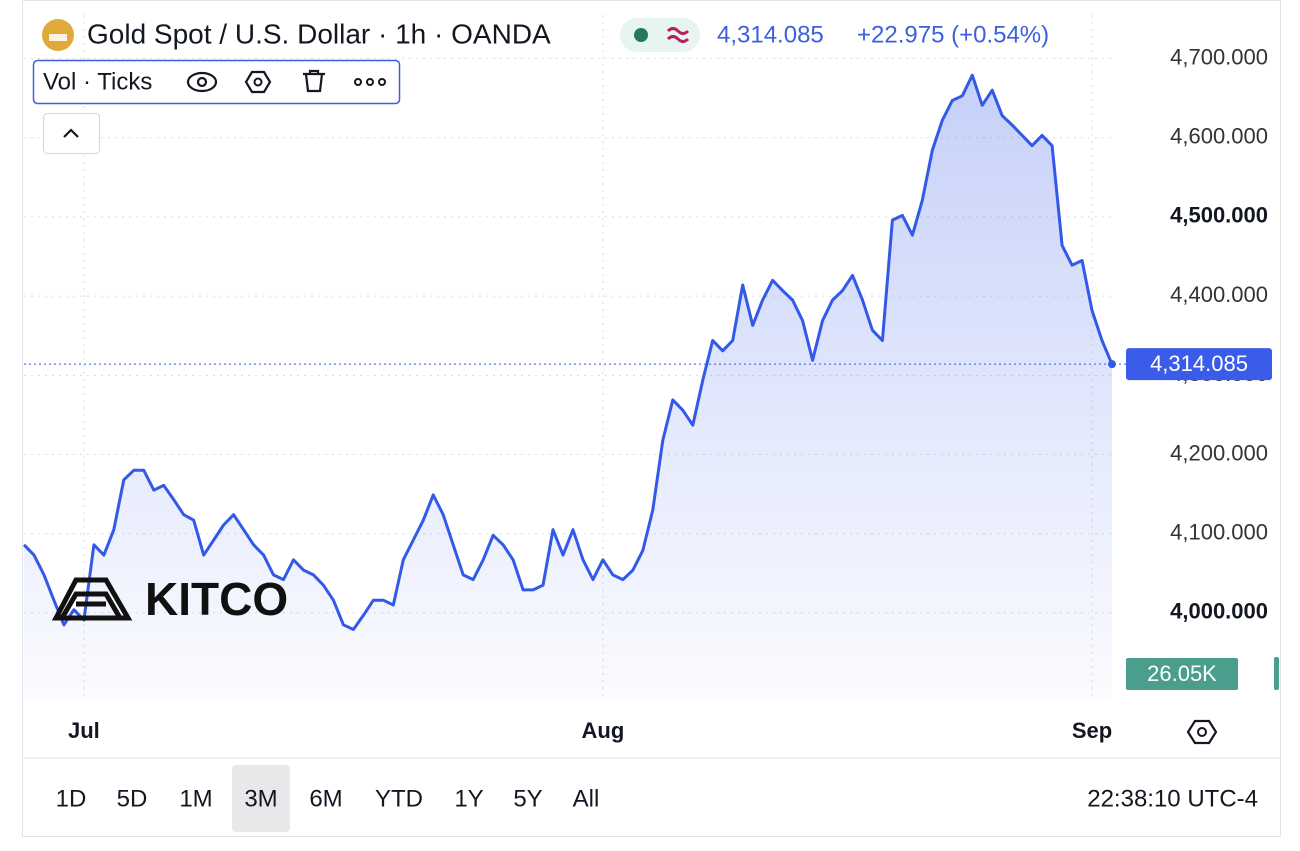 The height and width of the screenshot is (851, 1300). What do you see at coordinates (1219, 532) in the screenshot?
I see `y-tick-label: 4,100.000` at bounding box center [1219, 532].